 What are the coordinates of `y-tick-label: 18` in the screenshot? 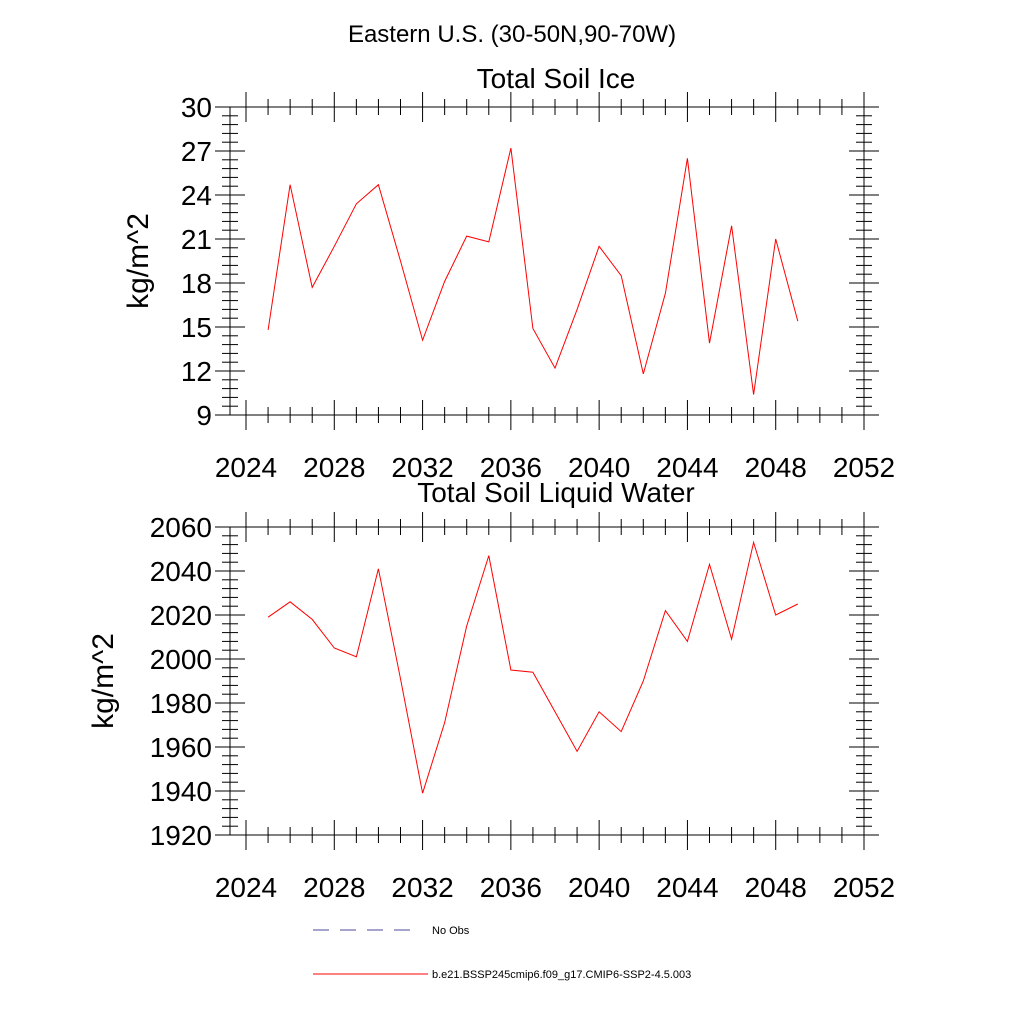 It's located at (196, 283).